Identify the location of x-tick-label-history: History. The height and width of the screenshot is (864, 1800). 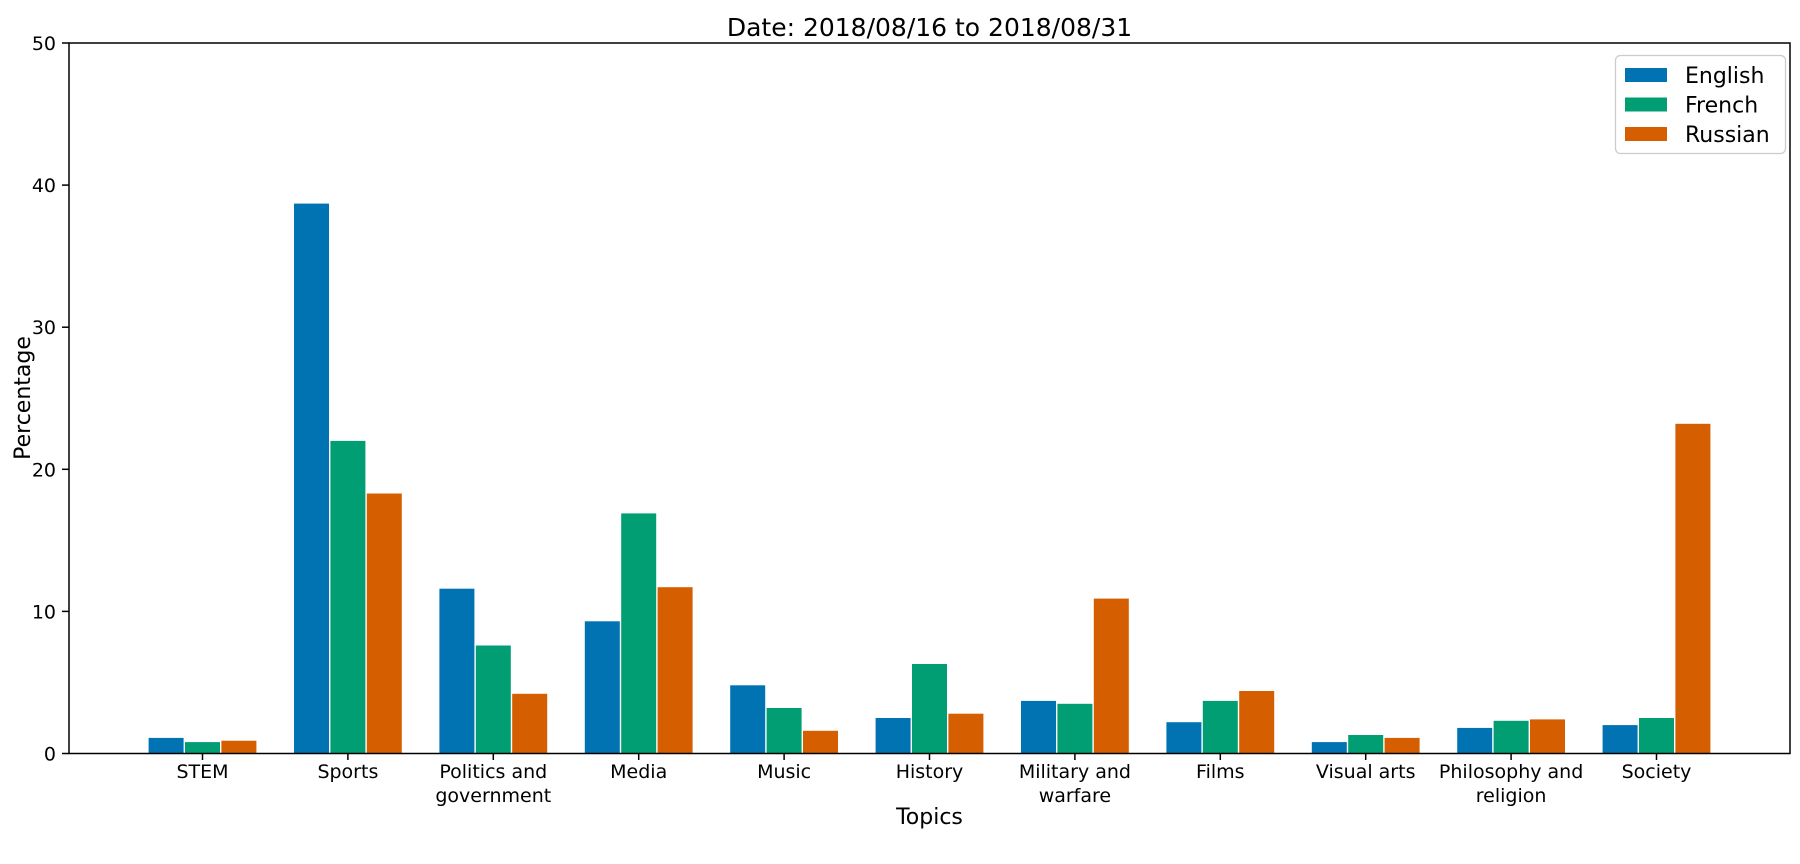
(930, 772).